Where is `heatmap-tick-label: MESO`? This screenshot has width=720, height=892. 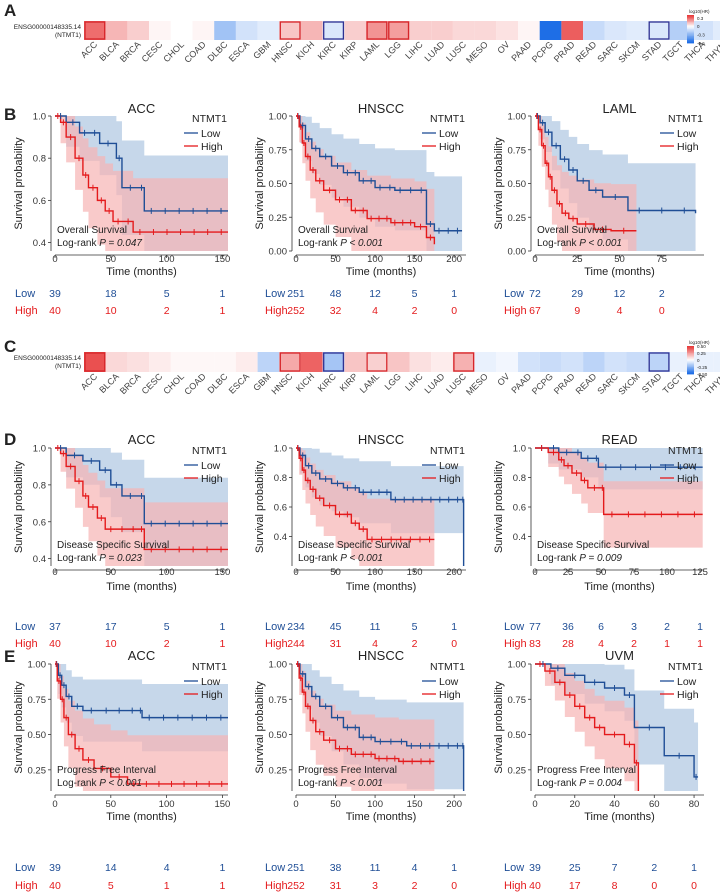 heatmap-tick-label: MESO is located at coordinates (477, 52).